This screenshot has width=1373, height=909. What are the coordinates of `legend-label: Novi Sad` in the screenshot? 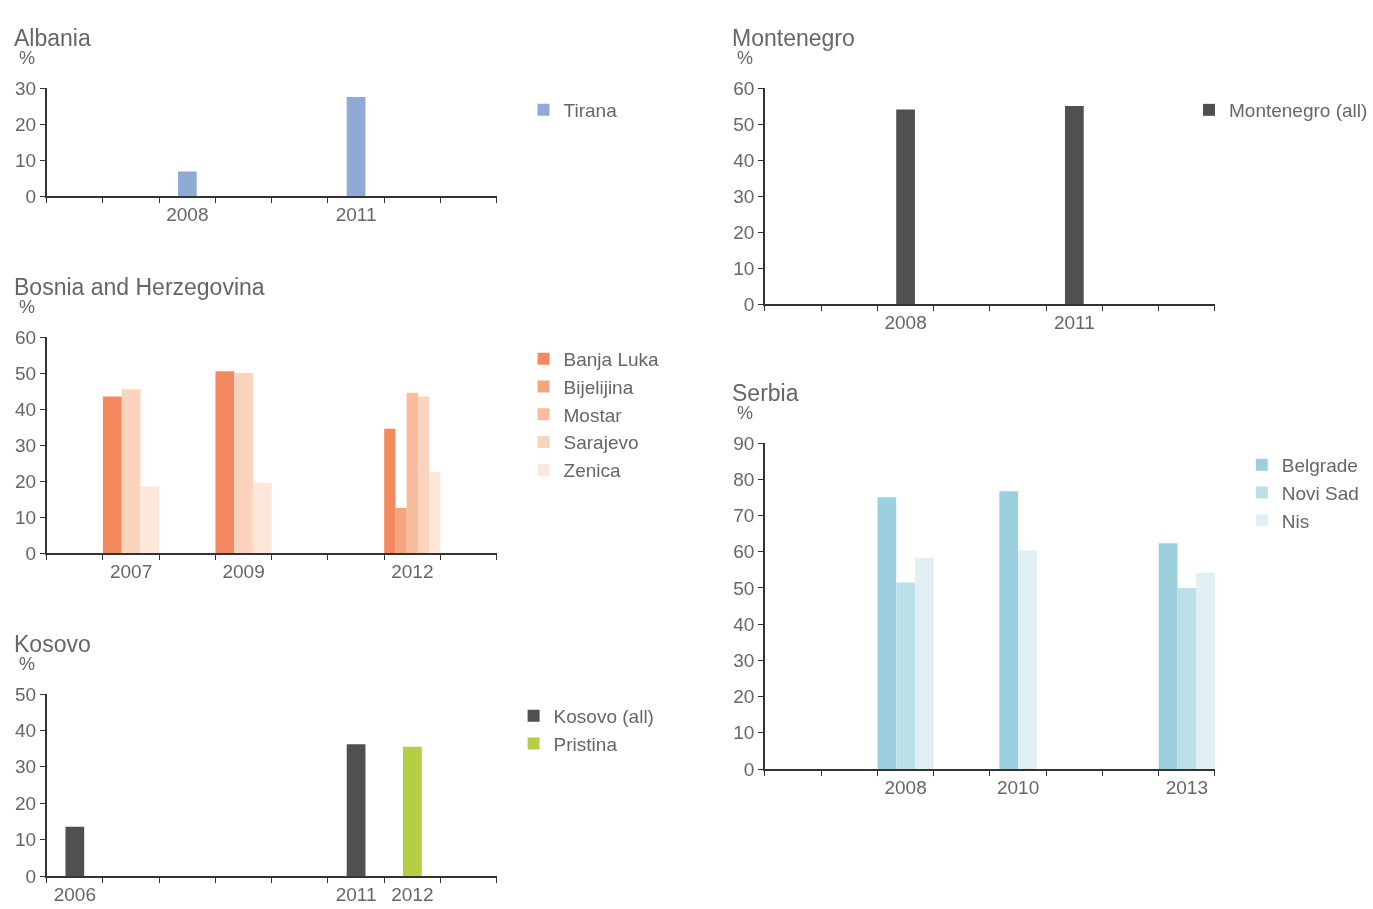 It's located at (1320, 493).